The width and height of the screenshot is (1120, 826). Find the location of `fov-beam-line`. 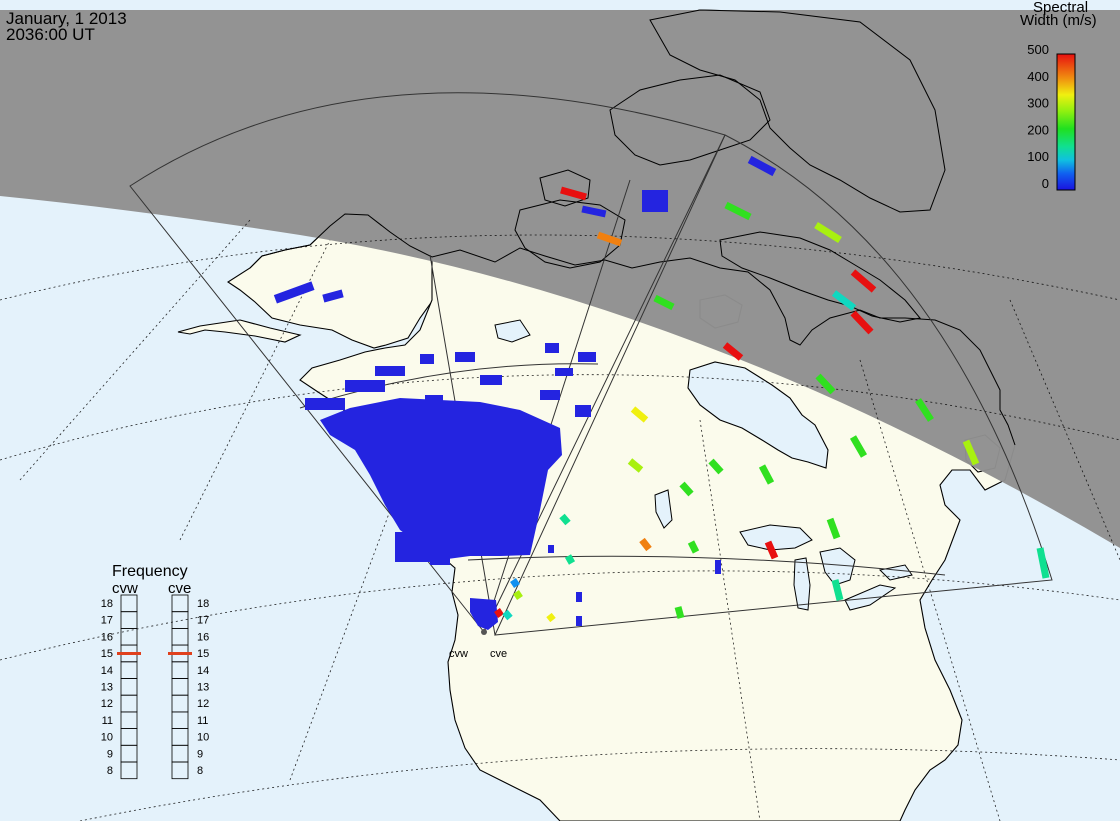

fov-beam-line is located at coordinates (557, 406).